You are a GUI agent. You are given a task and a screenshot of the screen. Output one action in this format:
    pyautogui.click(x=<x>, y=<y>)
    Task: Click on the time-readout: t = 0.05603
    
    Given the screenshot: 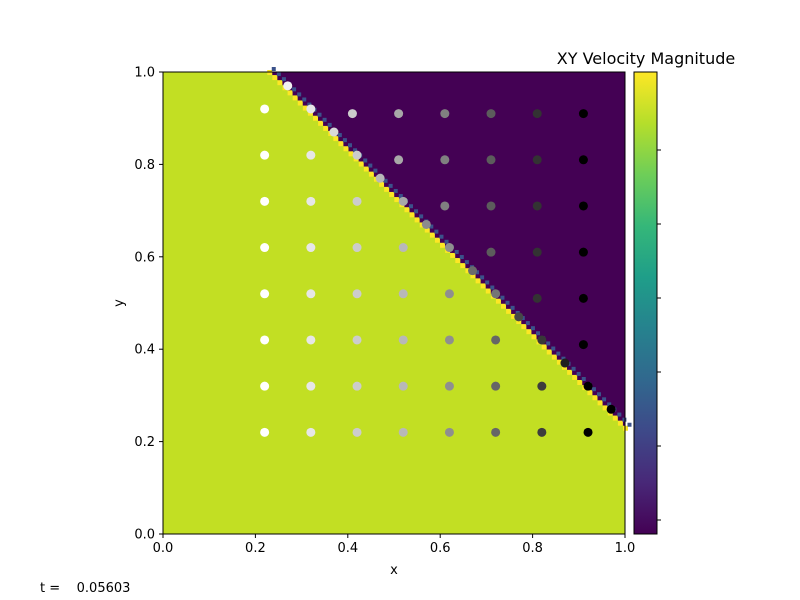 What is the action you would take?
    pyautogui.click(x=85, y=588)
    